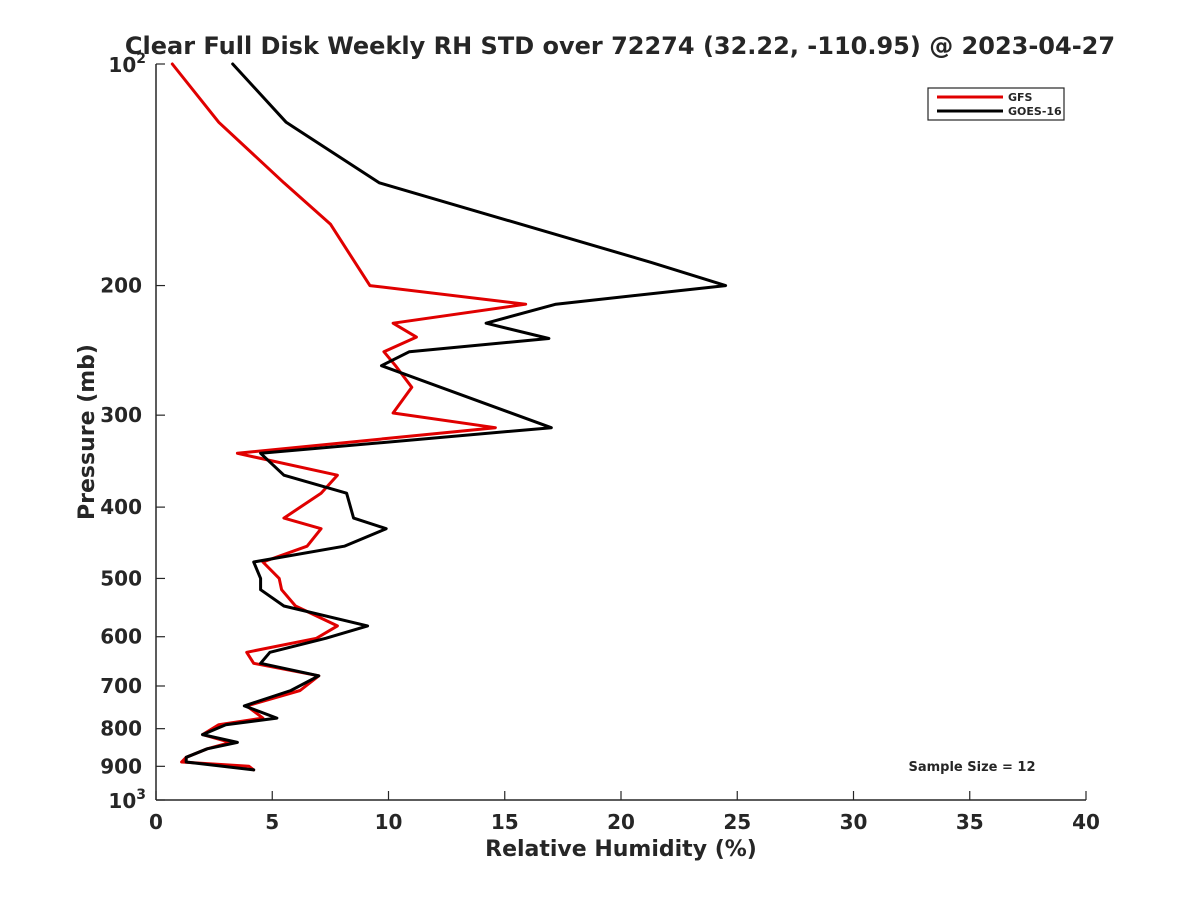 Image resolution: width=1200 pixels, height=900 pixels. I want to click on legend-box, so click(996, 104).